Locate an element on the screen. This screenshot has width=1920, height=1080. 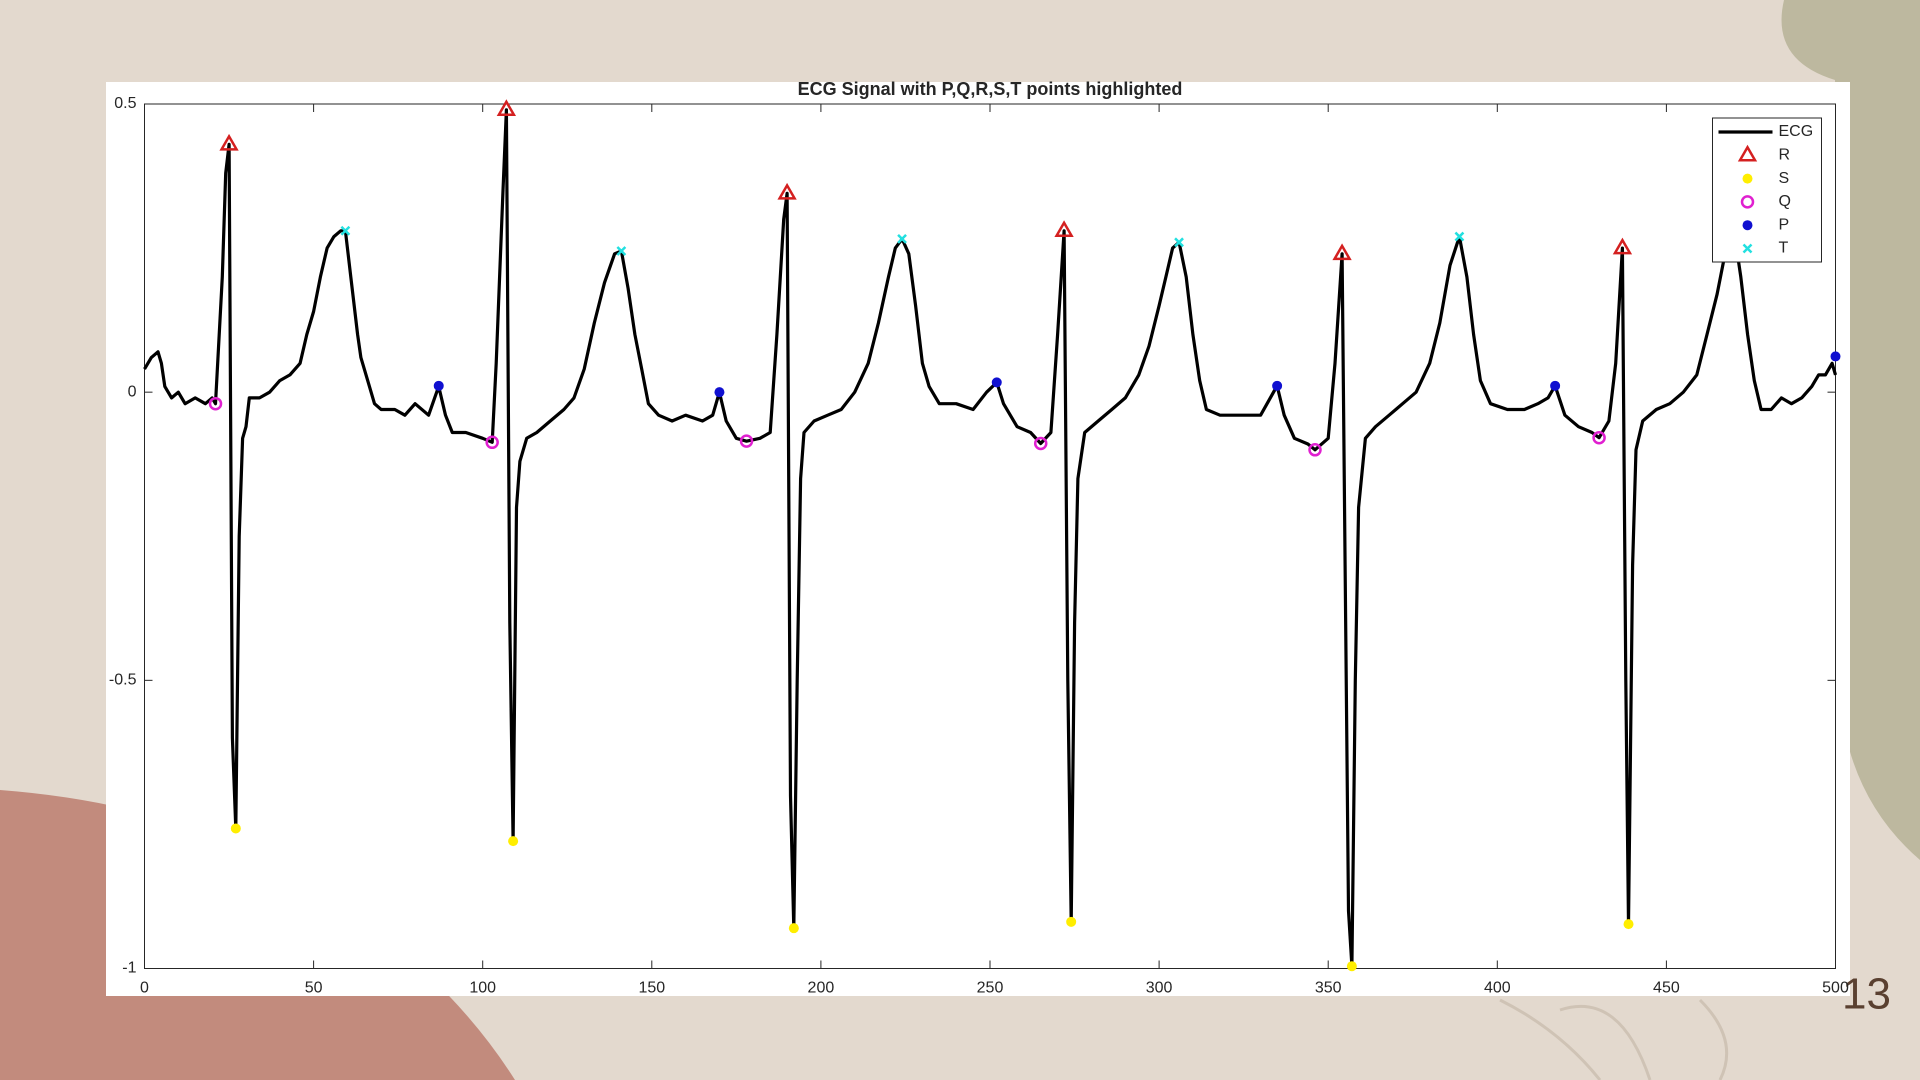
slide-number: 13 is located at coordinates (1866, 994).